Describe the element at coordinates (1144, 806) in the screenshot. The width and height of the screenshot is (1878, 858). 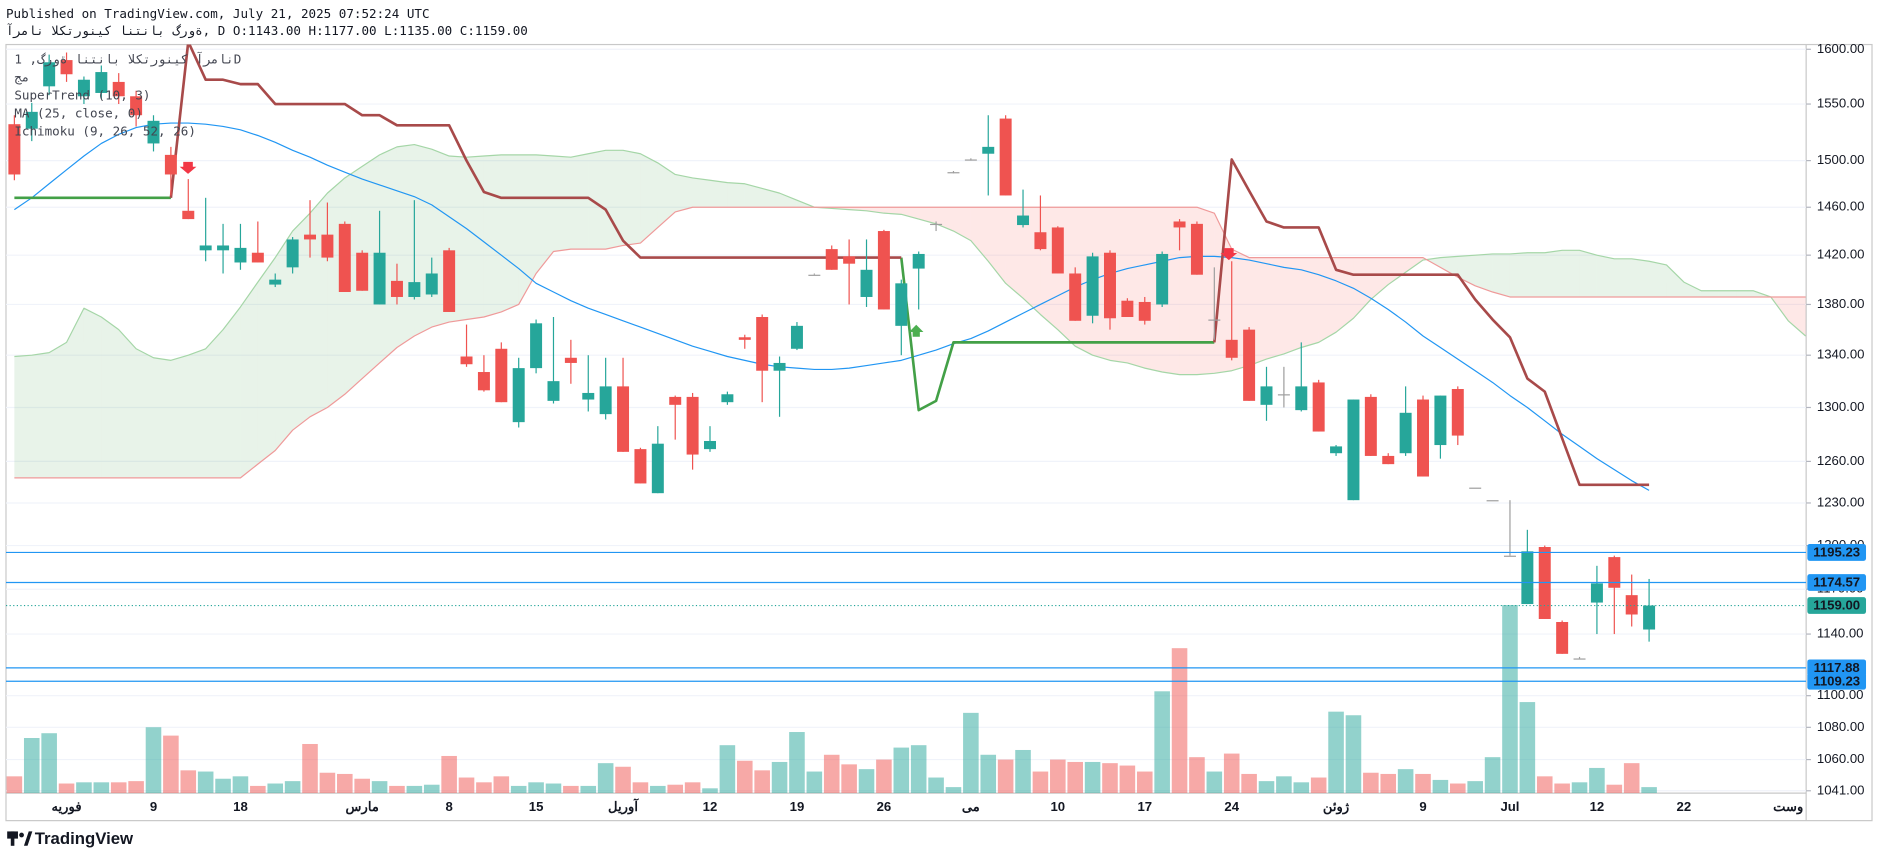
I see `x-tick-label: 17` at that location.